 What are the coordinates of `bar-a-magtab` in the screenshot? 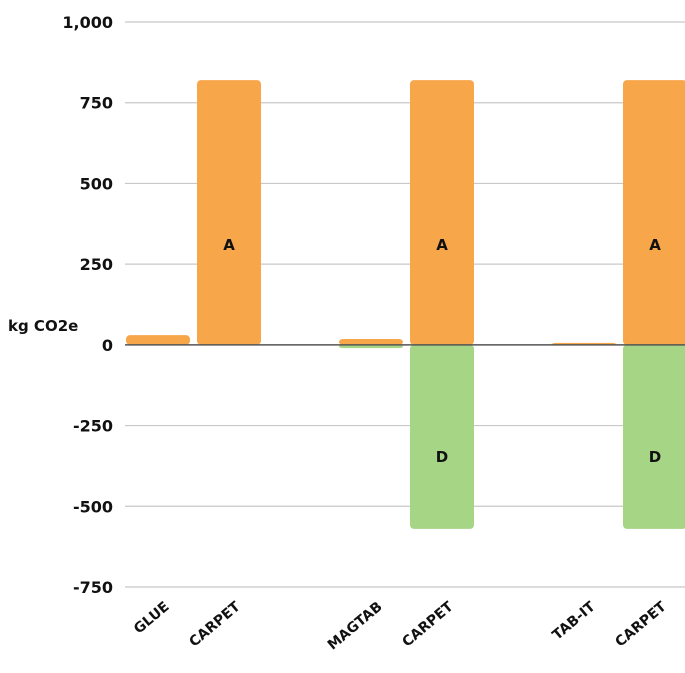 It's located at (371, 342).